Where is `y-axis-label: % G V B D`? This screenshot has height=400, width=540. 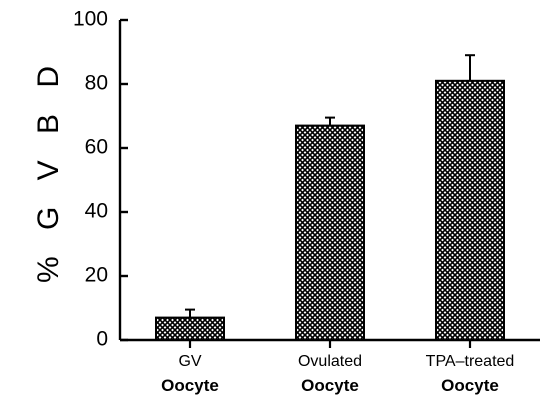 y-axis-label: % G V B D is located at coordinates (48, 170).